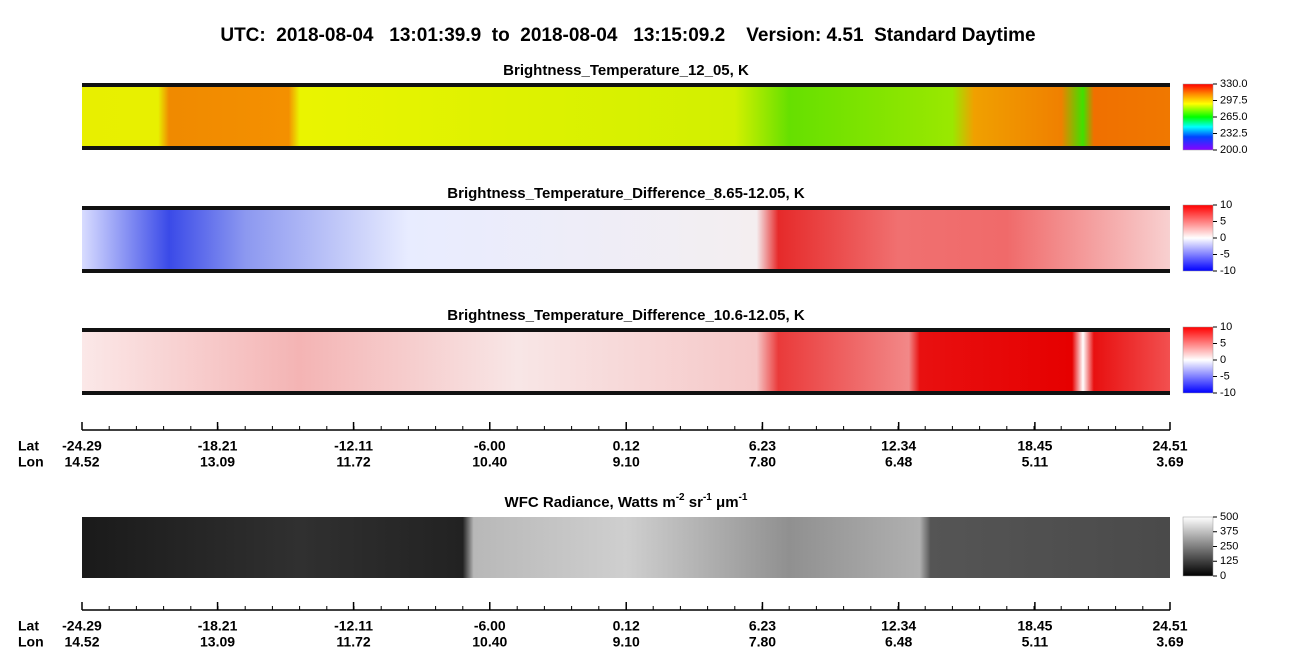 The height and width of the screenshot is (667, 1300). Describe the element at coordinates (680, 497) in the screenshot. I see `superscript: -2` at that location.